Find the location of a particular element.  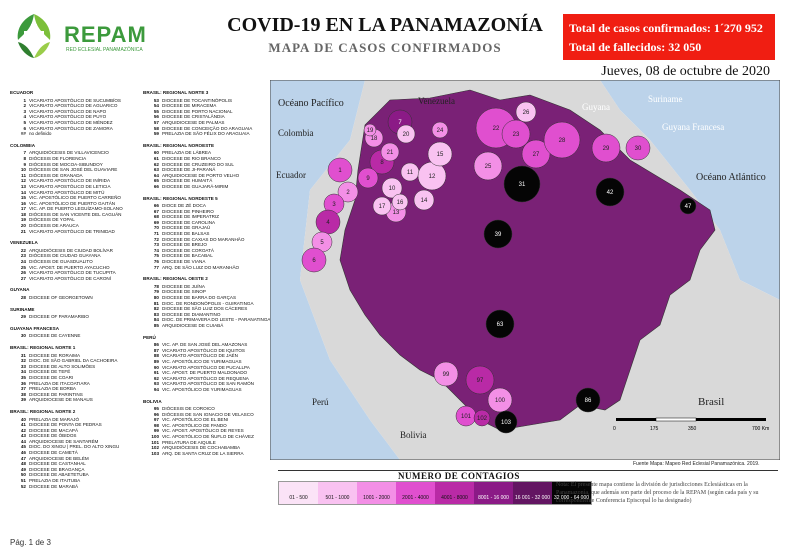

region-number-label: 5 is located at coordinates (322, 243).